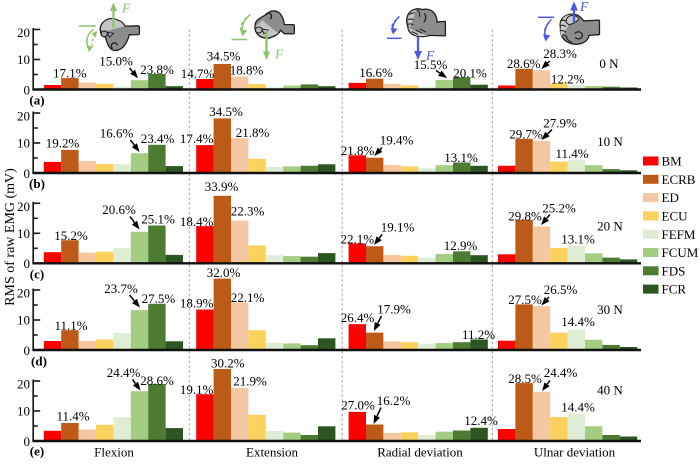  I want to click on svg-text: (c), so click(37, 274).